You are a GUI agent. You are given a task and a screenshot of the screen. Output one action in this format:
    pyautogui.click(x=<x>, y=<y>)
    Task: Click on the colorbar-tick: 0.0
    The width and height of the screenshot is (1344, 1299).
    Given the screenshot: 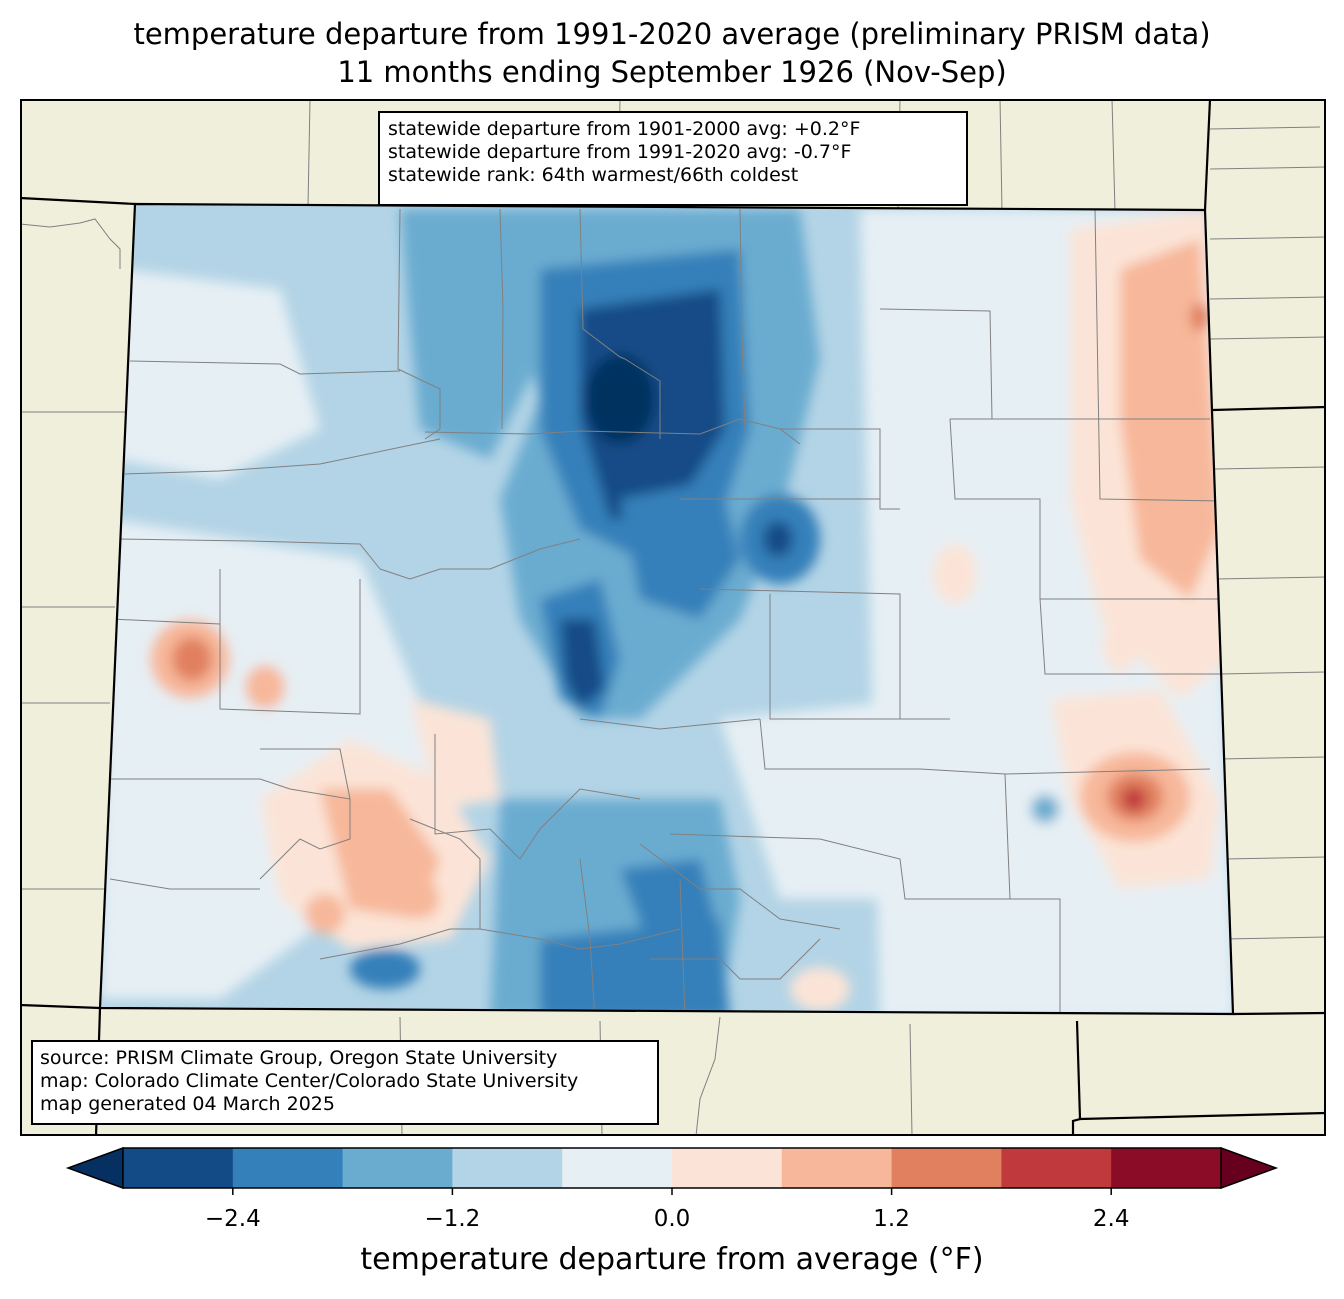 What is the action you would take?
    pyautogui.click(x=672, y=1219)
    